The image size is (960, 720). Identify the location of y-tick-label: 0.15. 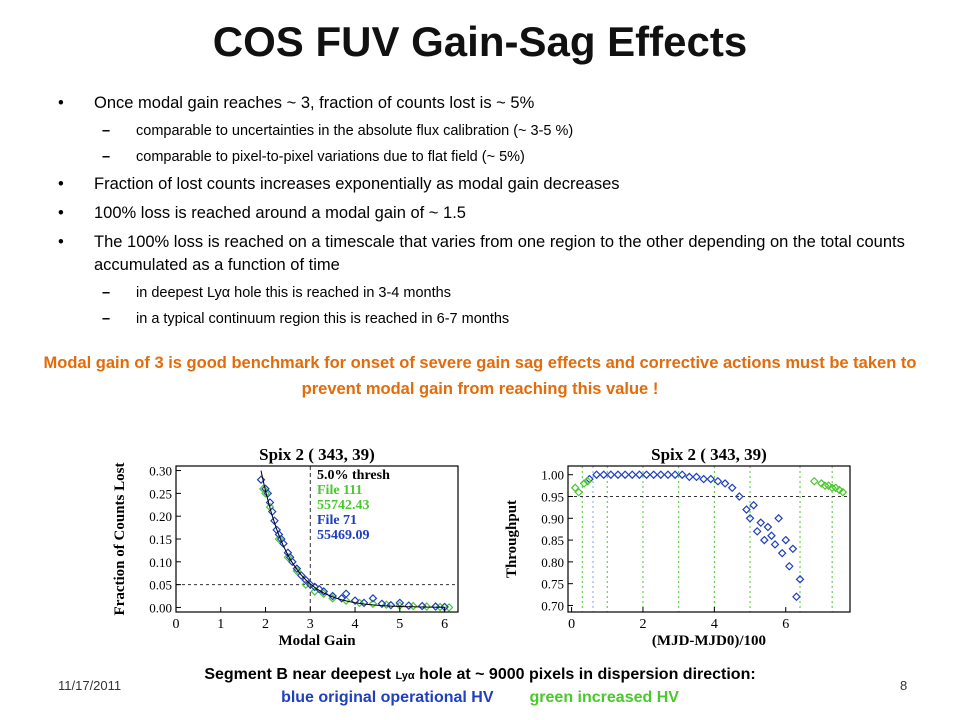
(160, 539).